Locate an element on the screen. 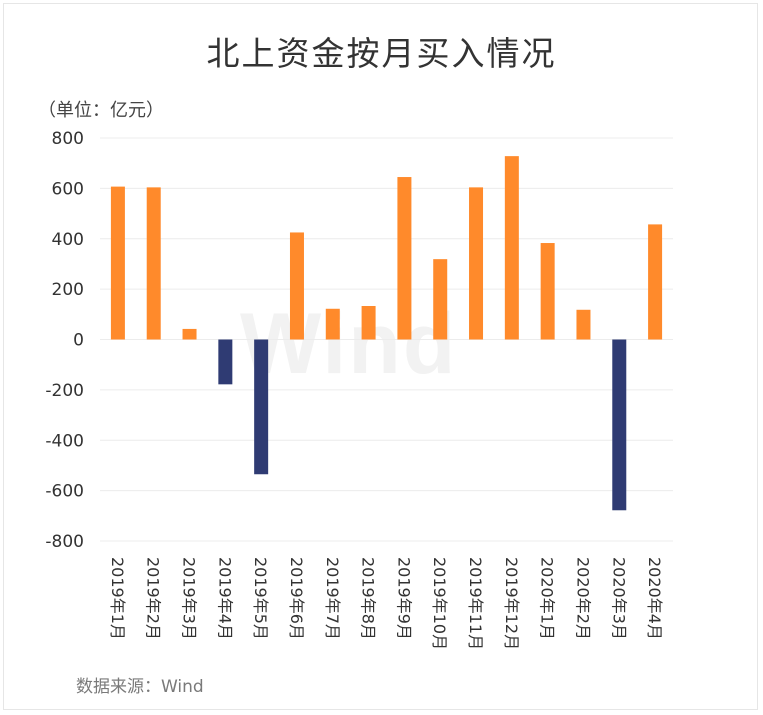 The height and width of the screenshot is (715, 763). y-tick-label: 800 is located at coordinates (68, 139).